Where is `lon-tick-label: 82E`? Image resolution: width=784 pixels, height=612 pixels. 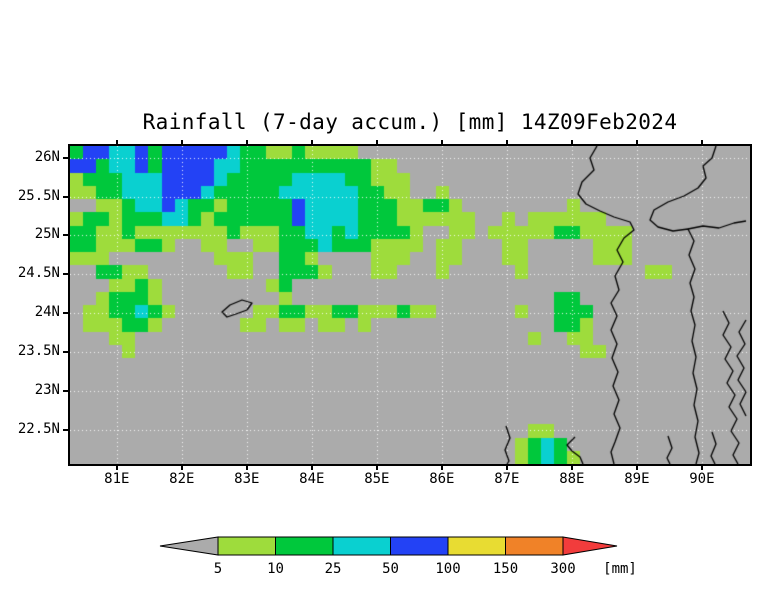 lon-tick-label: 82E is located at coordinates (182, 479).